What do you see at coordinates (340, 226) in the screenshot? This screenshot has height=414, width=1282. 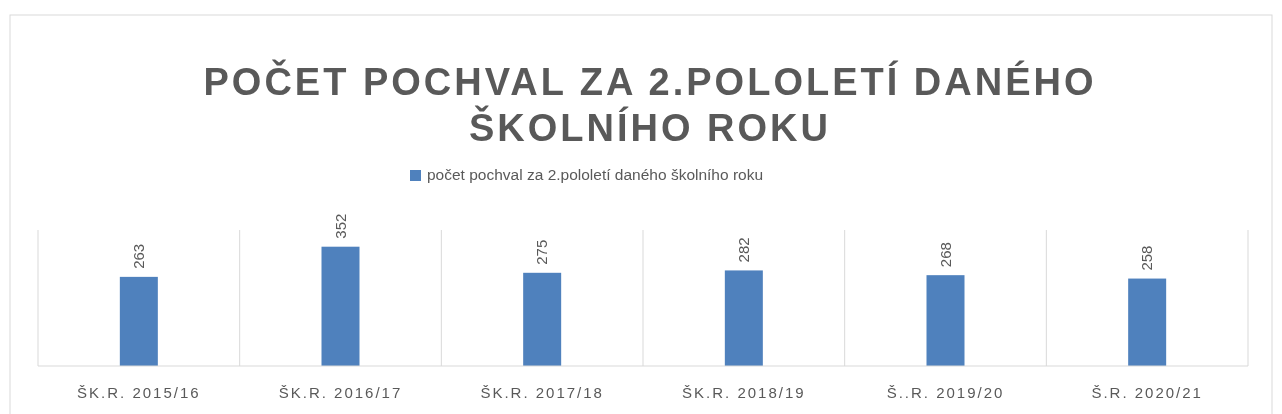 I see `data-label: 352` at bounding box center [340, 226].